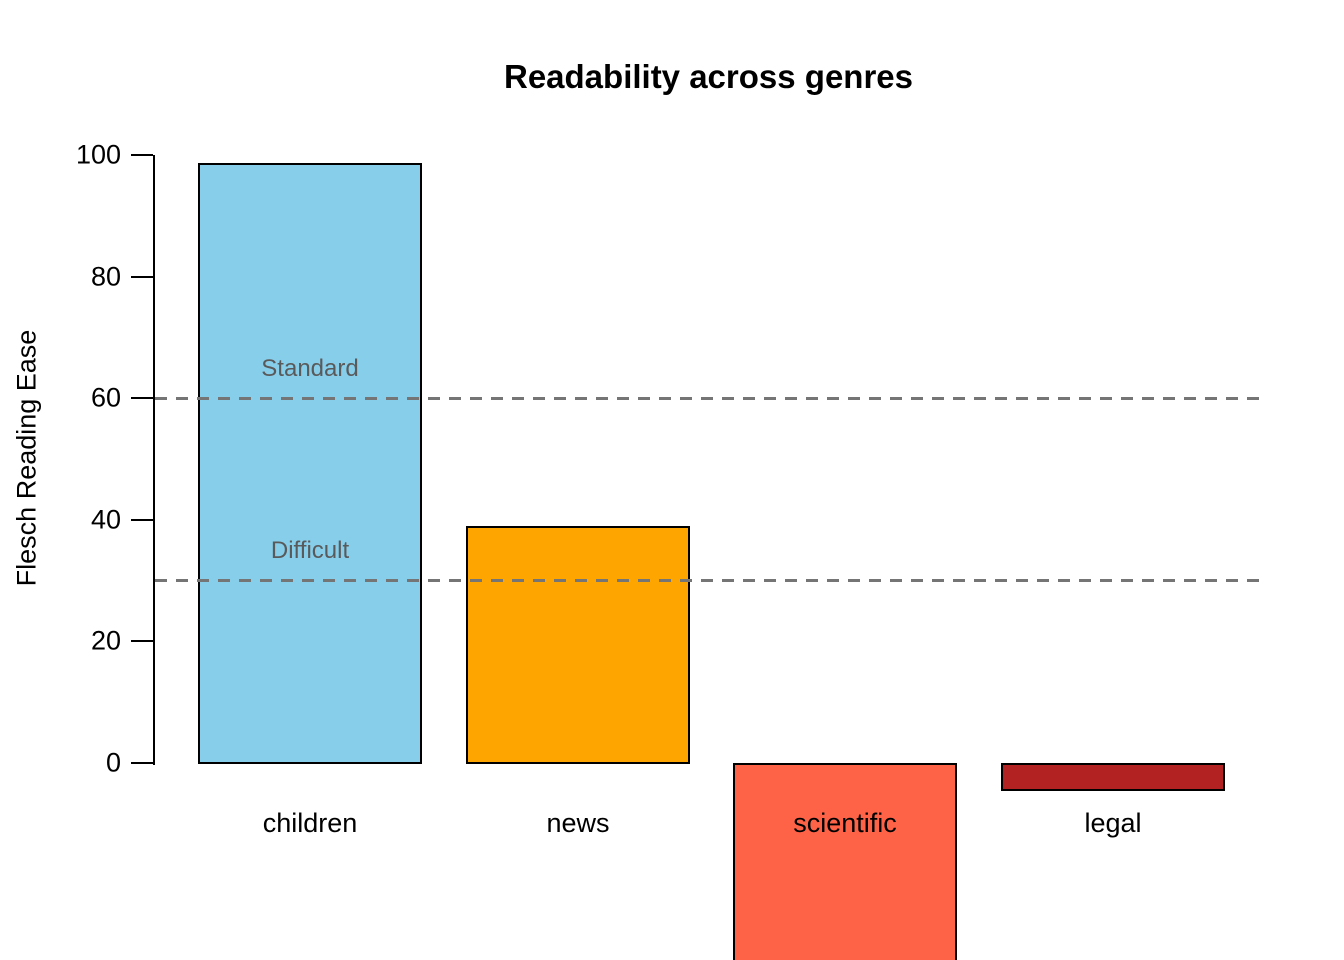 This screenshot has height=960, width=1344. Describe the element at coordinates (708, 76) in the screenshot. I see `chart-title: Readability across genres` at that location.